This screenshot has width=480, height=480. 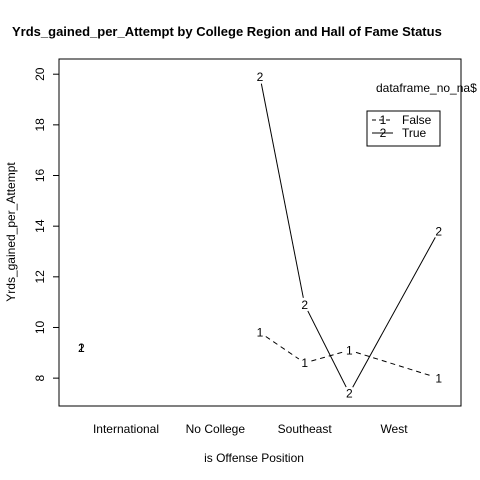 What do you see at coordinates (40, 226) in the screenshot?
I see `y-tick-label: 14` at bounding box center [40, 226].